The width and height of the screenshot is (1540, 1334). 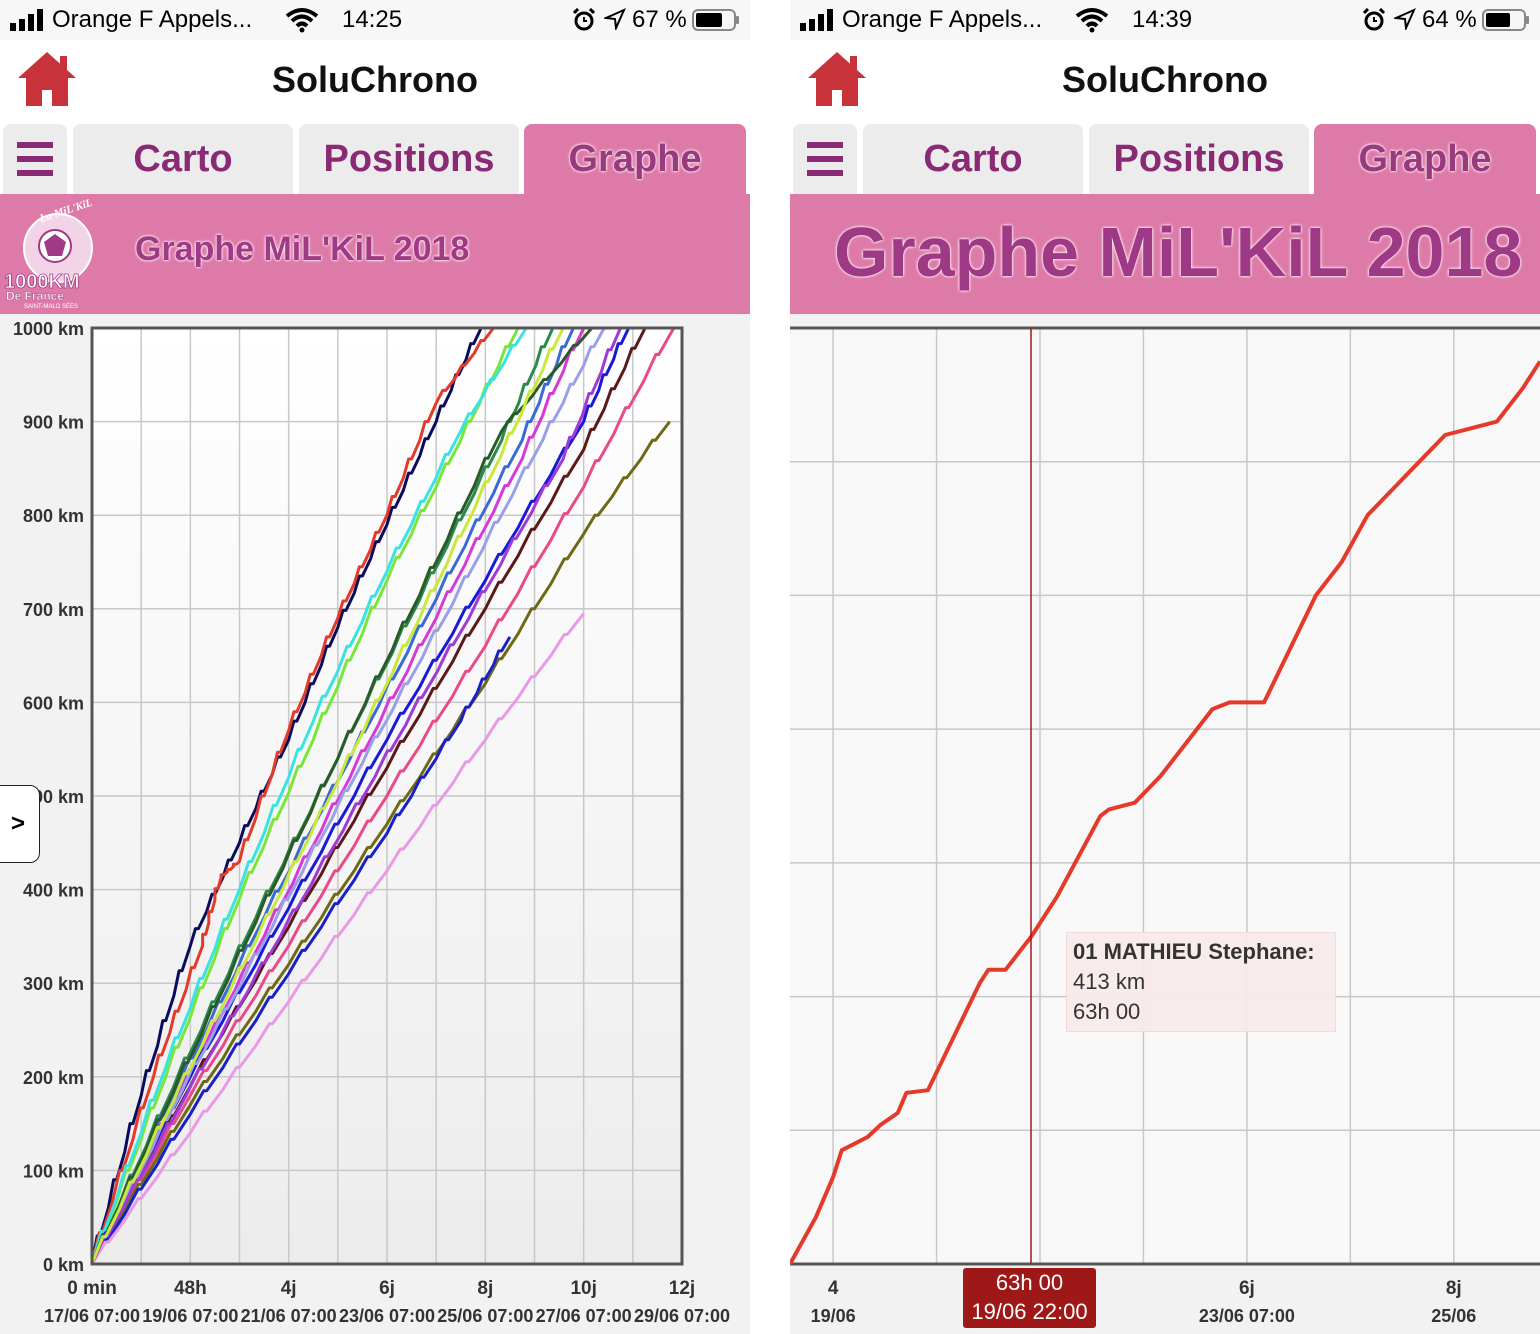 What do you see at coordinates (289, 1288) in the screenshot?
I see `x-tick-label: 4j` at bounding box center [289, 1288].